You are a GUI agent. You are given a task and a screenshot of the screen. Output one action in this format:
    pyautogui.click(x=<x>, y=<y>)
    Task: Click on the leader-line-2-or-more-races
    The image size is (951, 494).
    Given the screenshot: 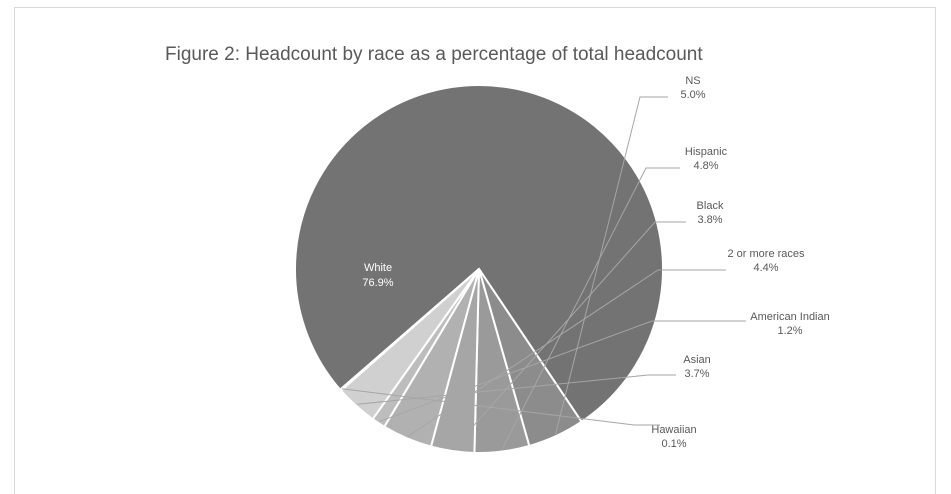 What is the action you would take?
    pyautogui.click(x=566, y=353)
    